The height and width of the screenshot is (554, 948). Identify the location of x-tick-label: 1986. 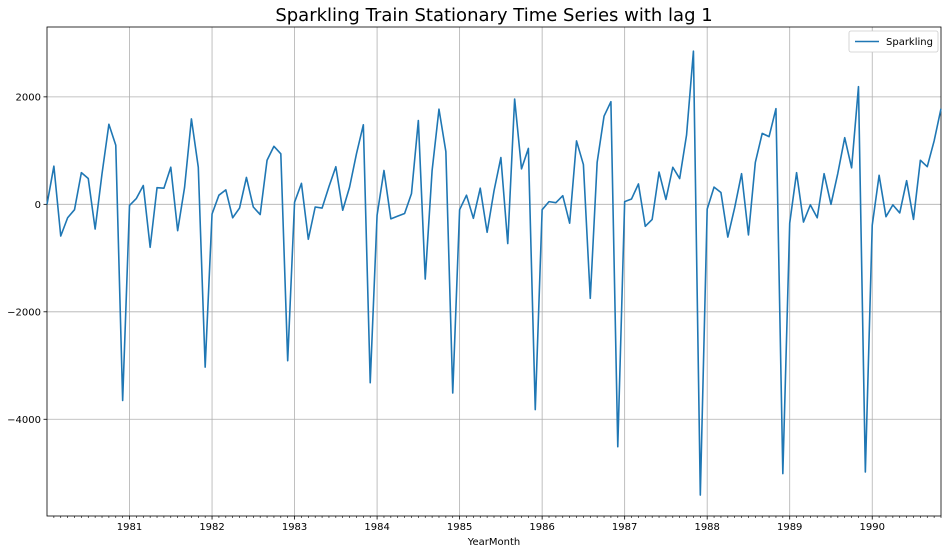
(541, 527).